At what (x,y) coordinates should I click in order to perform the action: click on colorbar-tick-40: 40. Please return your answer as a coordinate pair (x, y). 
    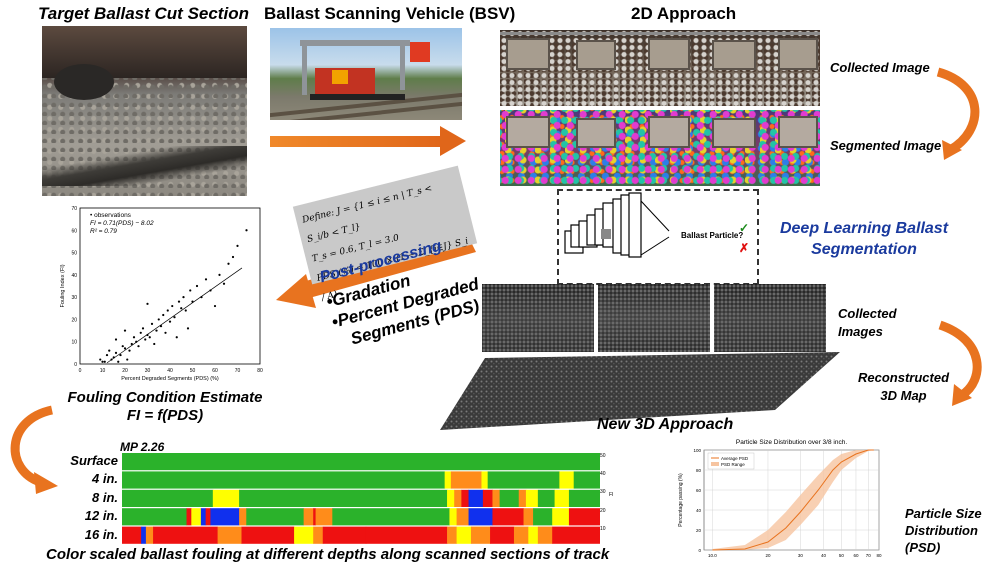
    Looking at the image, I should click on (603, 474).